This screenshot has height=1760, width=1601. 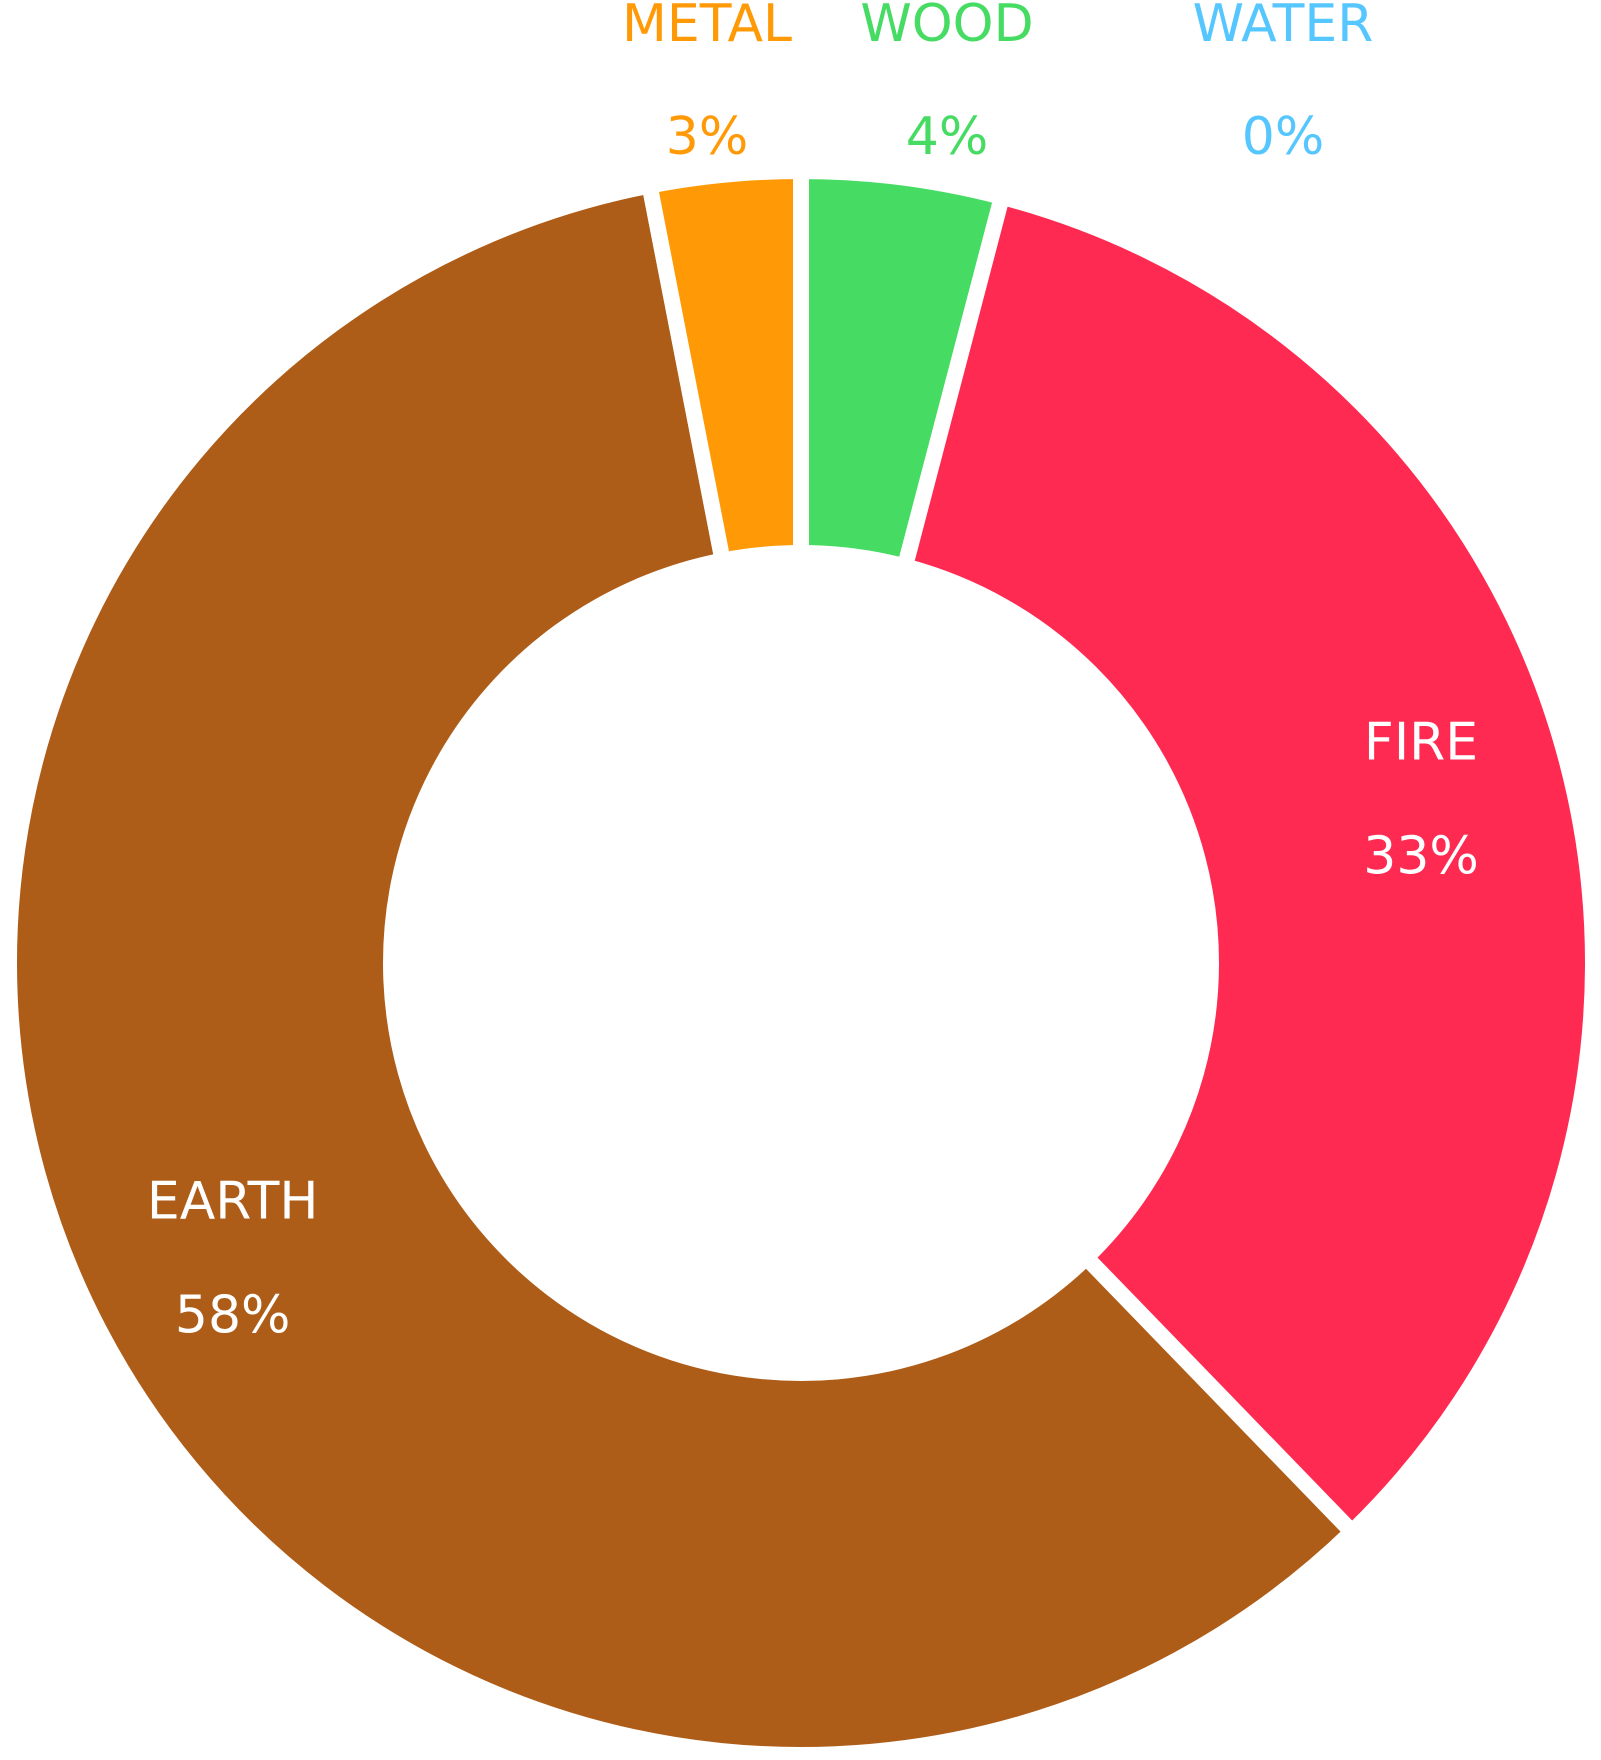 What do you see at coordinates (1421, 742) in the screenshot?
I see `slice-label-fire: FIRE` at bounding box center [1421, 742].